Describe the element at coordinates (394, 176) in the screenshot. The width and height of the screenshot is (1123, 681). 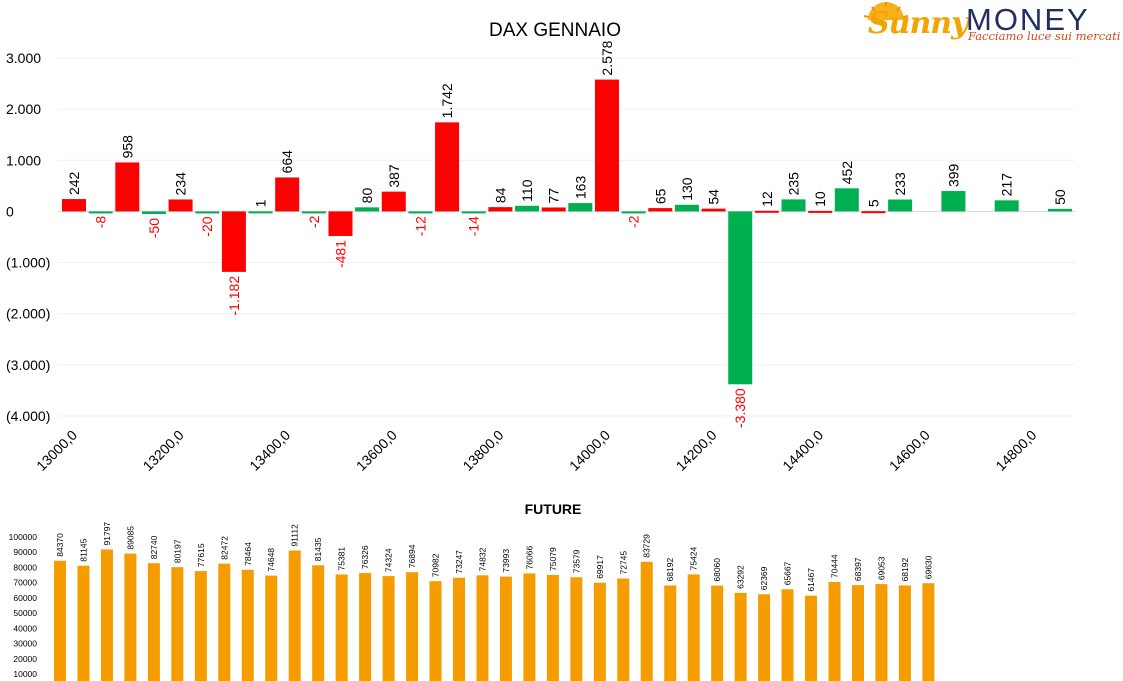
I see `data-label: 387` at that location.